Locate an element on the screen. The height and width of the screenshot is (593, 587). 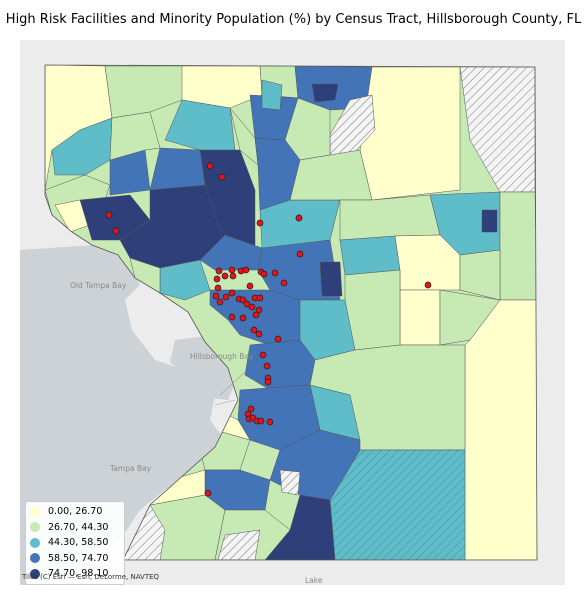
legend-item: 0.00, 26.70 is located at coordinates (75, 512).